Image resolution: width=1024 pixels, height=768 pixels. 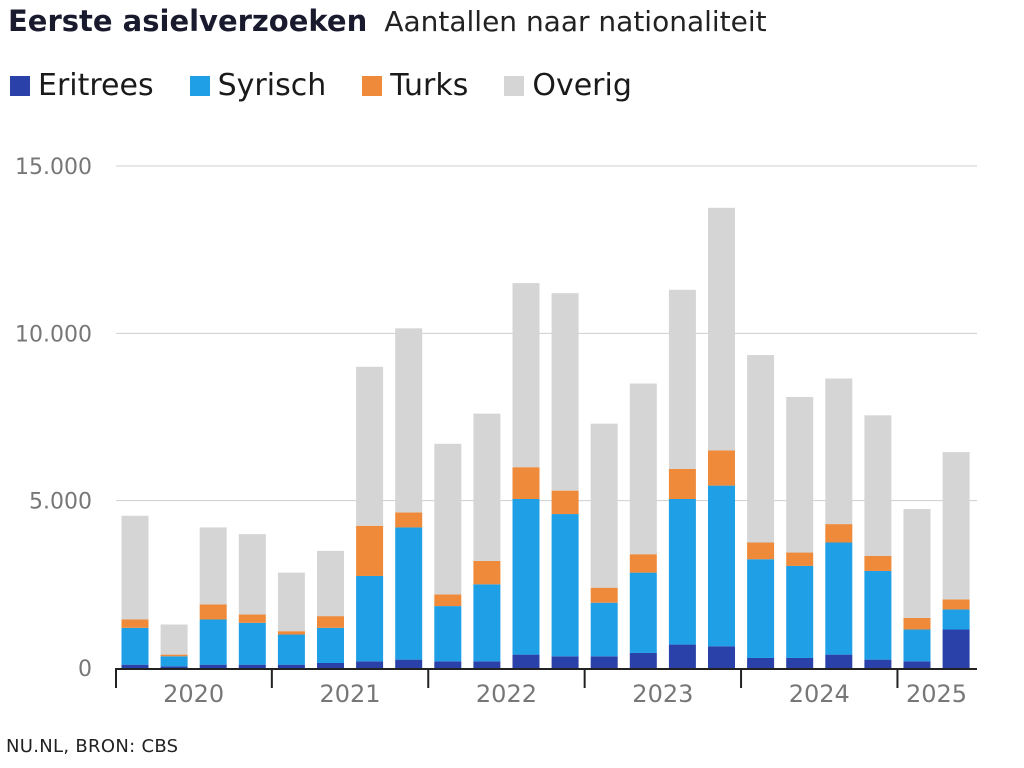 I want to click on legend-label: Syrisch, so click(x=272, y=85).